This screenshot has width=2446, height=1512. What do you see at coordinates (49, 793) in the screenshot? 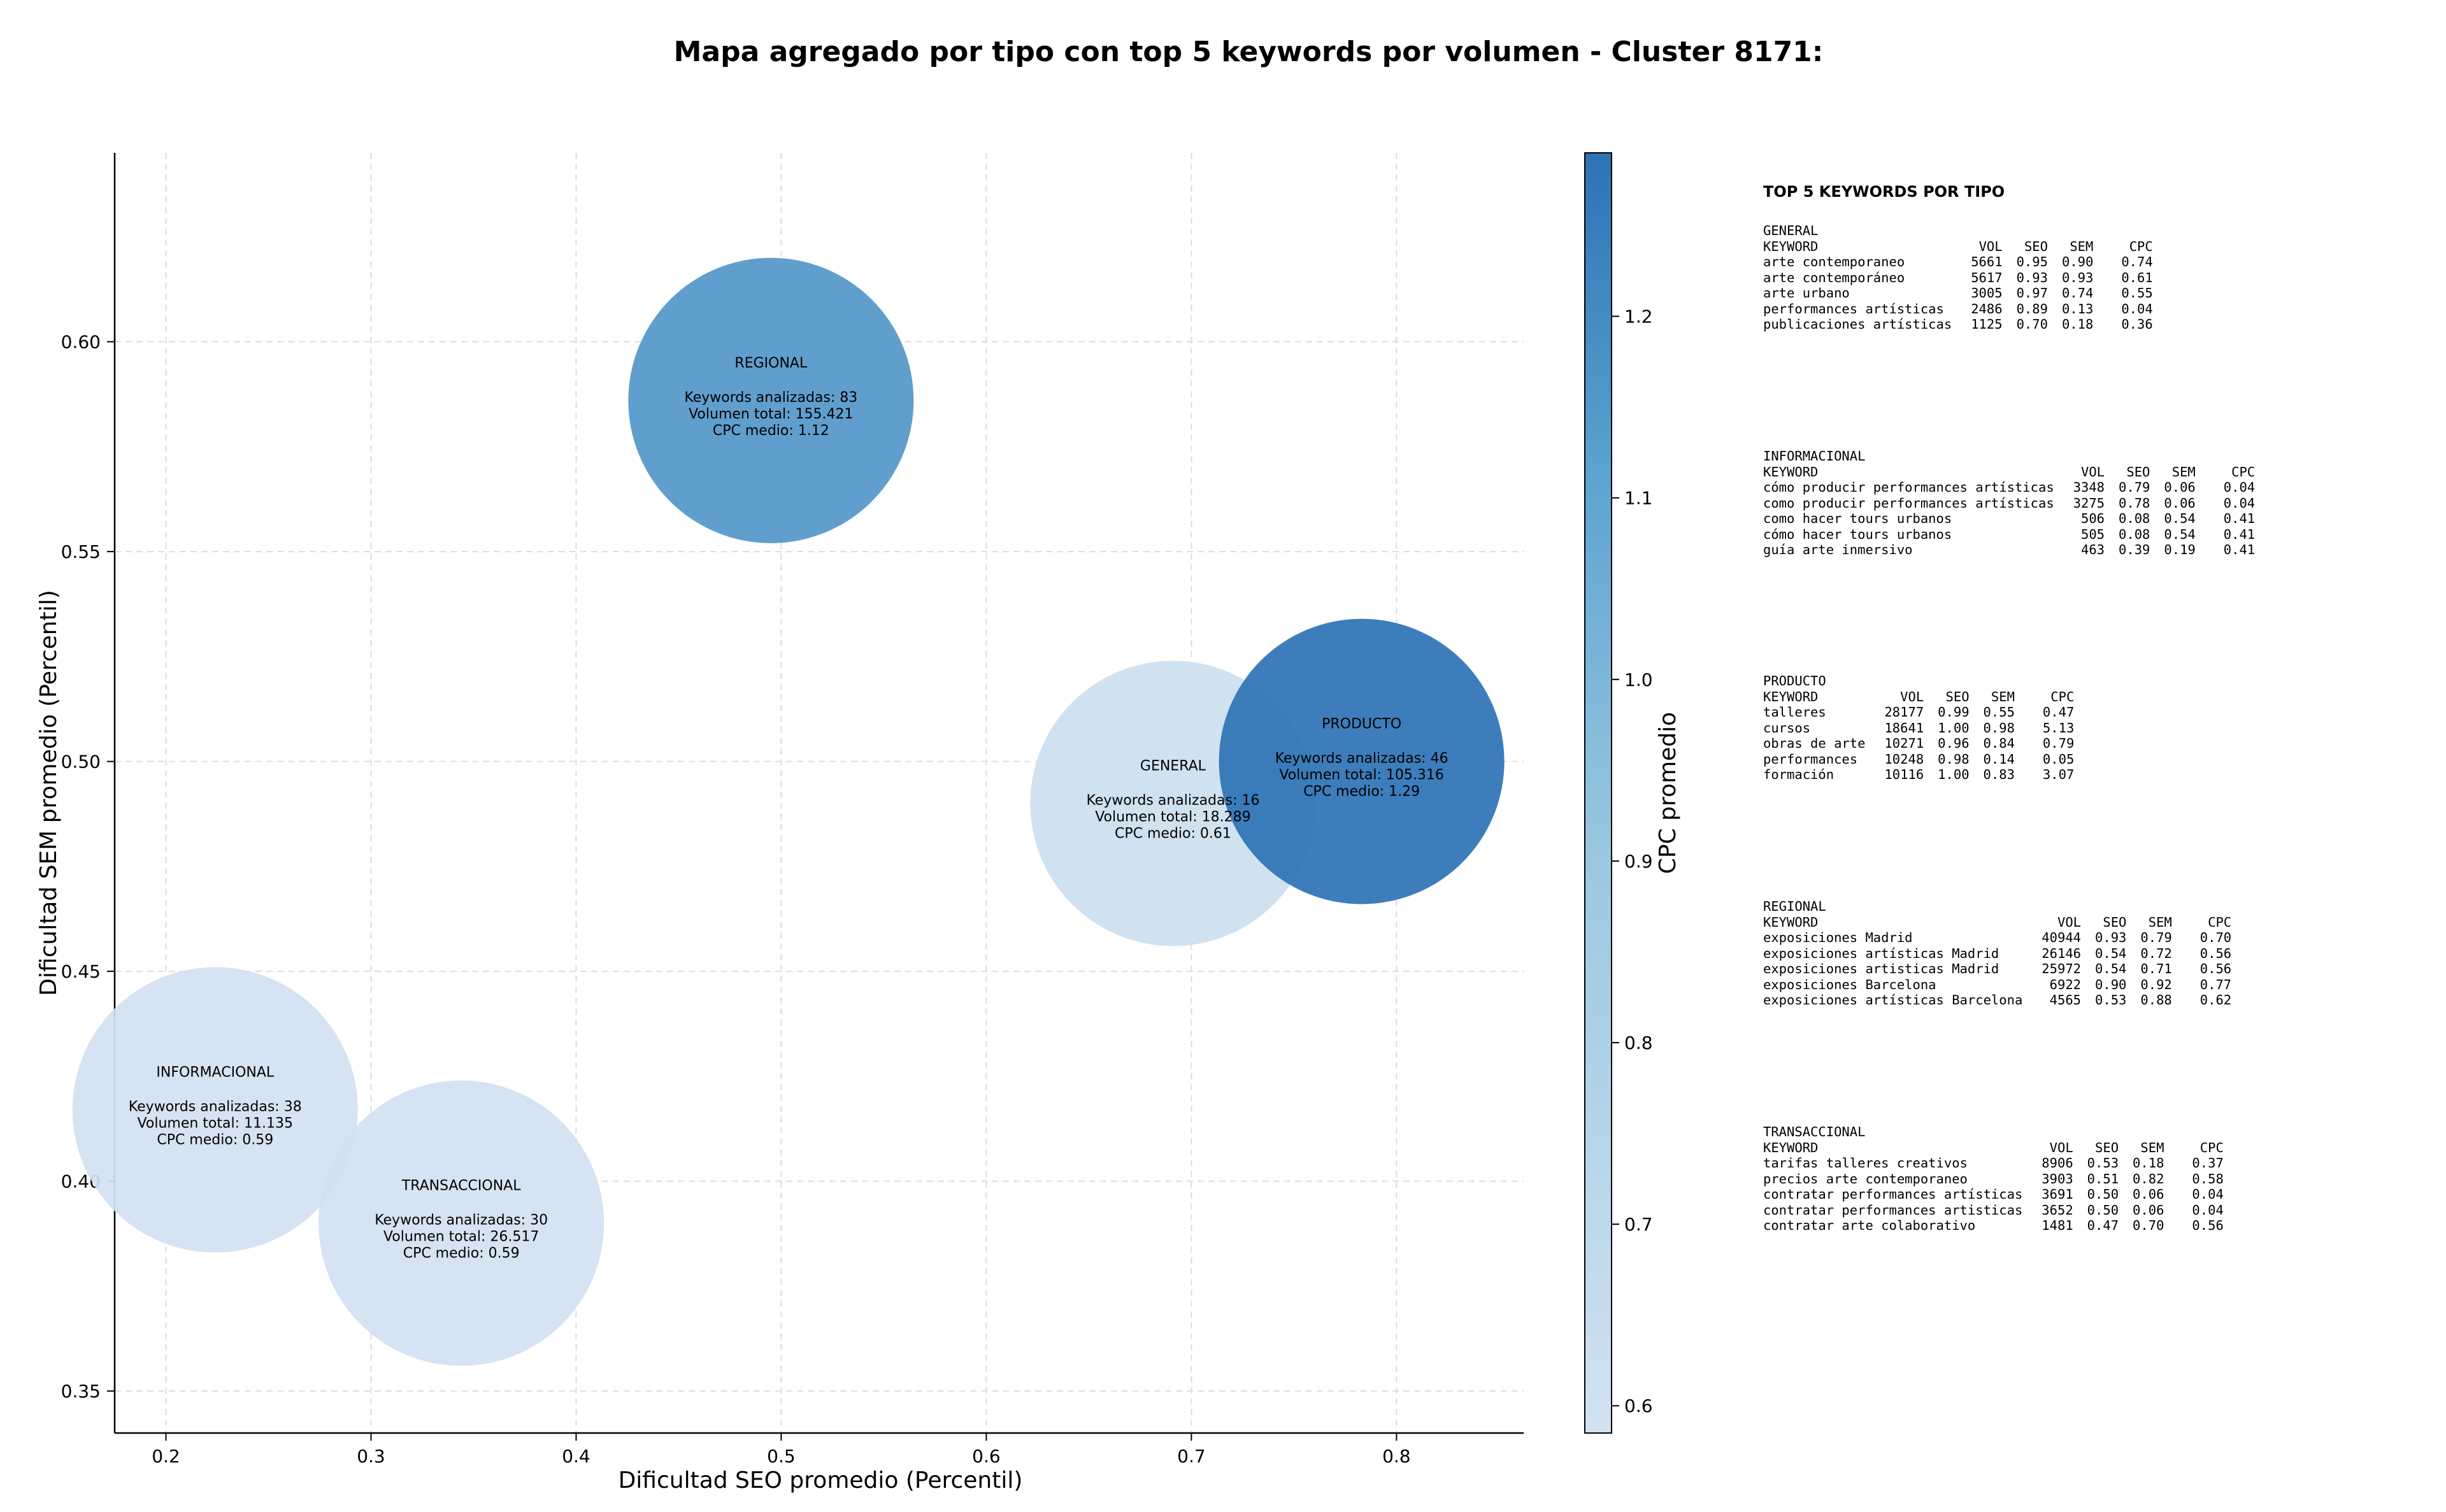
I see `y-axis-label: Dificultad SEM promedio (Percentil)` at bounding box center [49, 793].